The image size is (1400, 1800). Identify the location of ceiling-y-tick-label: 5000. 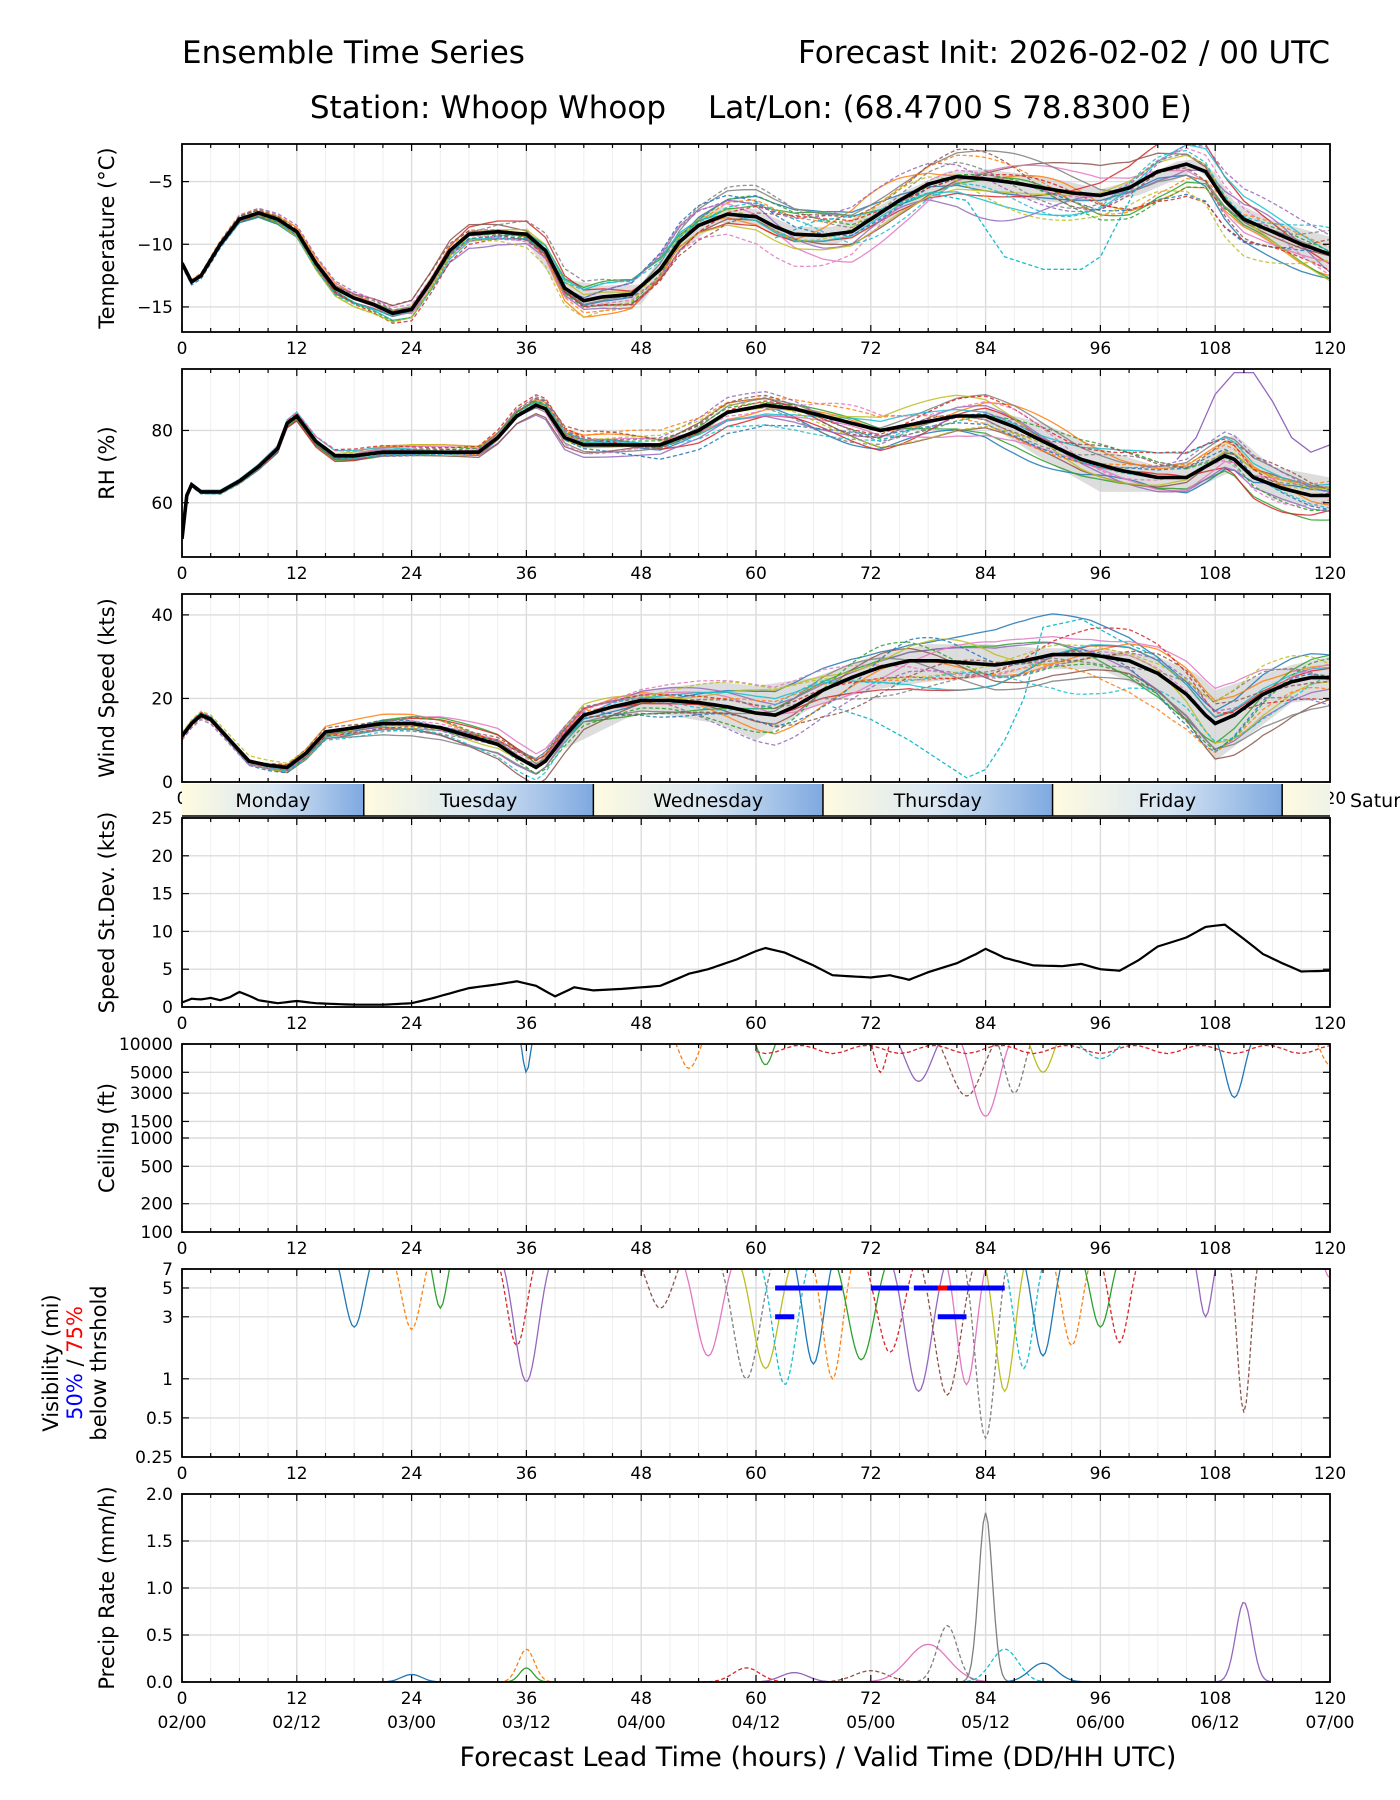
(151, 1073).